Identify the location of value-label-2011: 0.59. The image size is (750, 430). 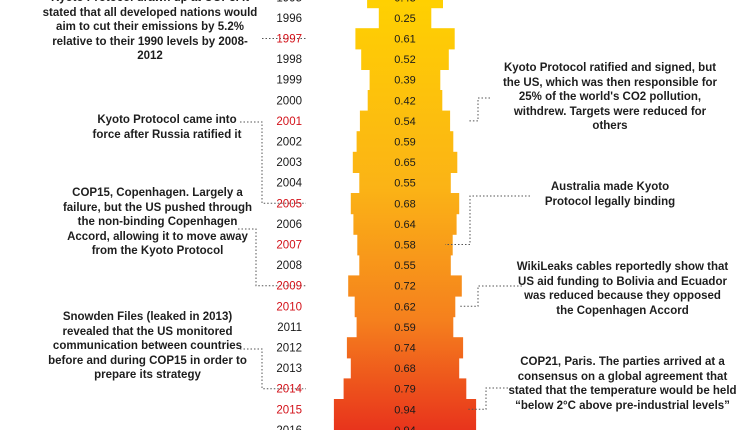
(404, 328).